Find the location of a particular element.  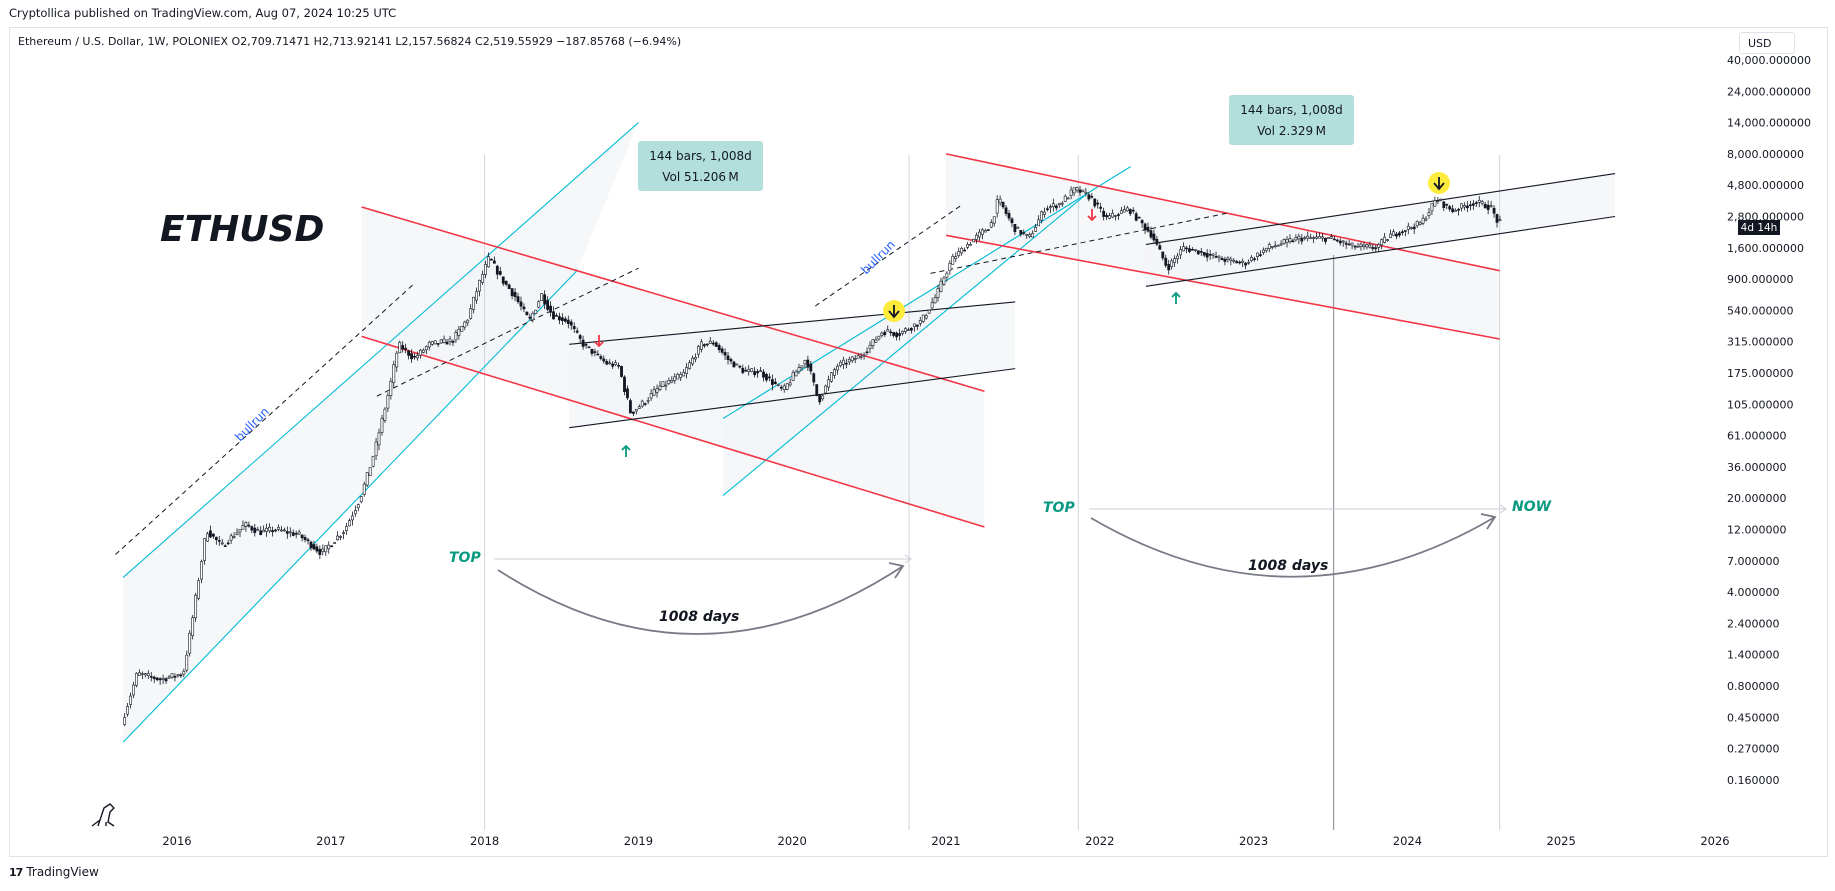

x-tick-label: 2024 is located at coordinates (1407, 841).